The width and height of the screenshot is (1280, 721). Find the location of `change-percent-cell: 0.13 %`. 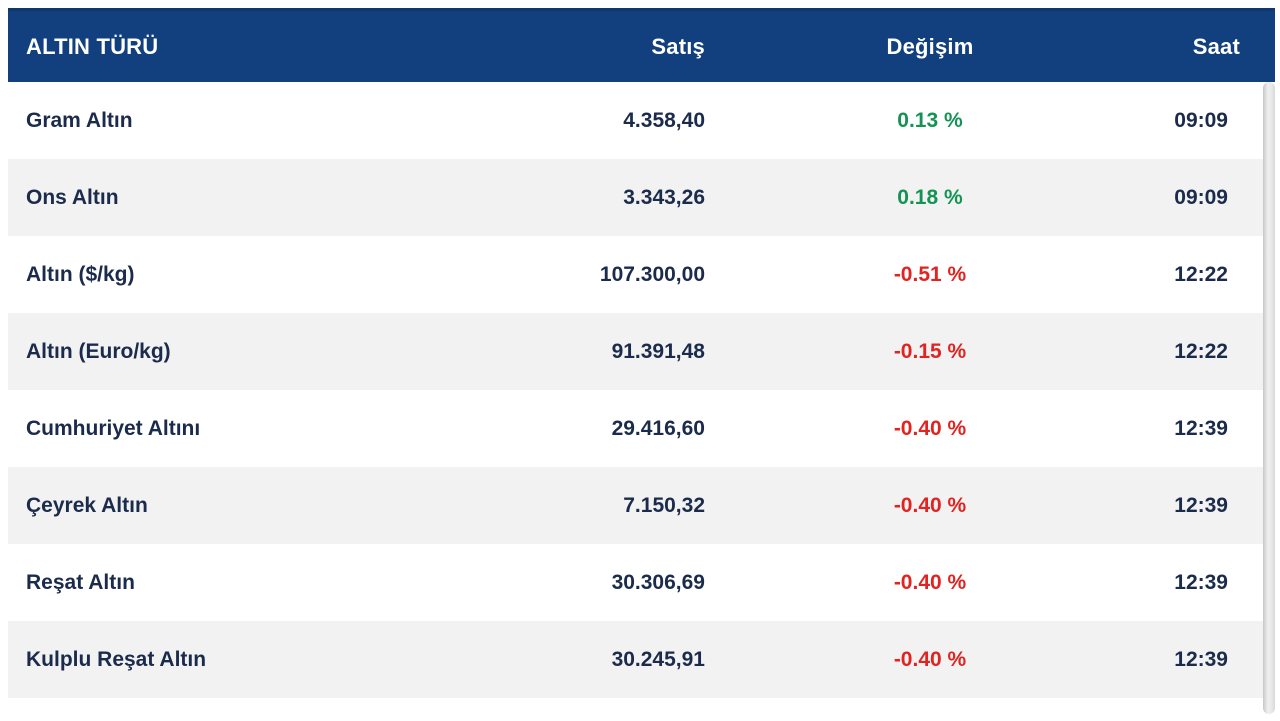

change-percent-cell: 0.13 % is located at coordinates (930, 120).